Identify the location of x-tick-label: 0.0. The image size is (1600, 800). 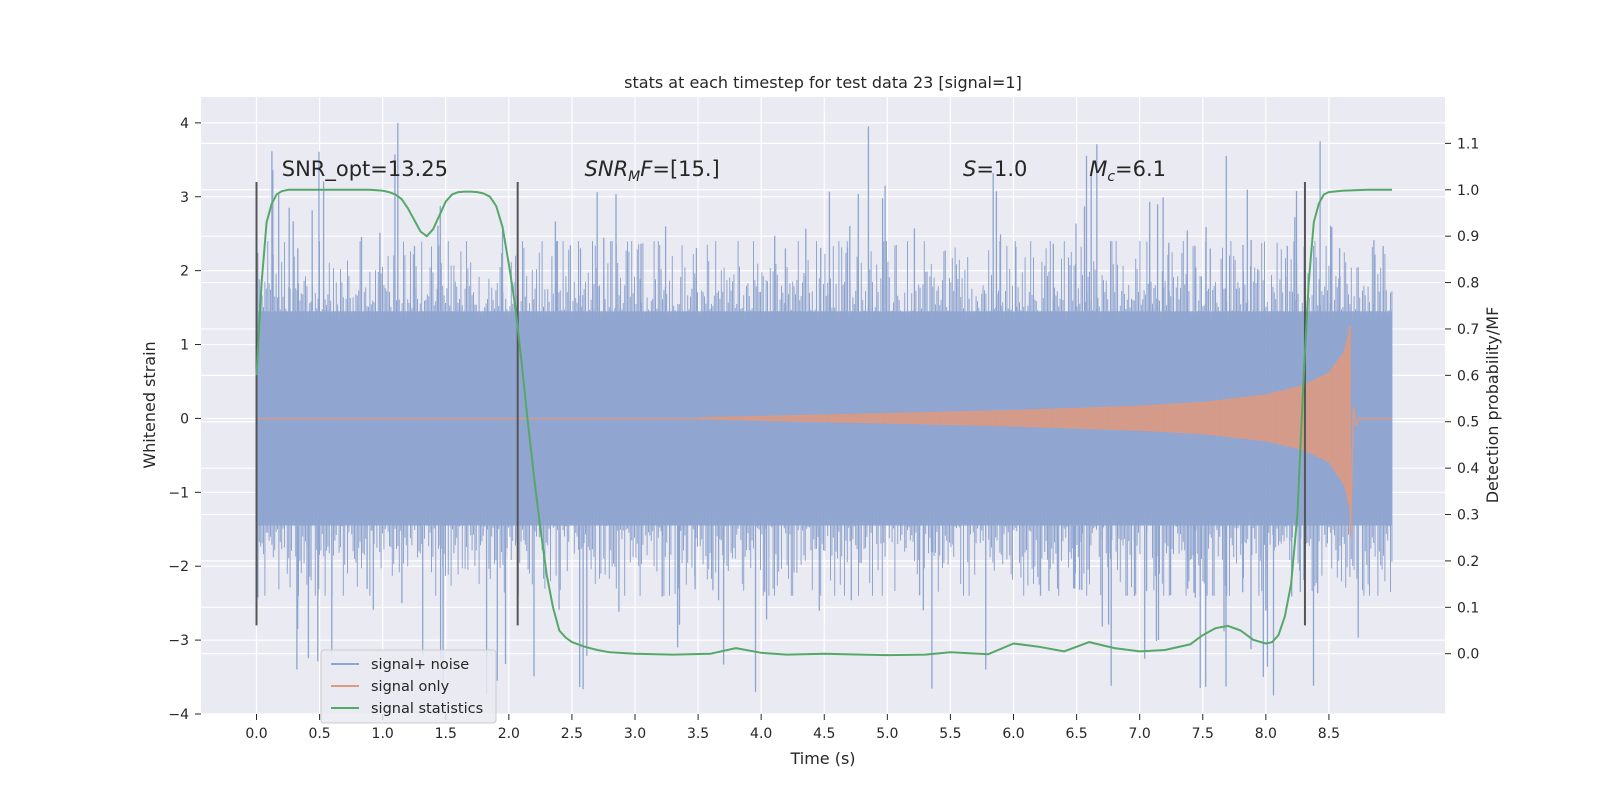
(256, 734).